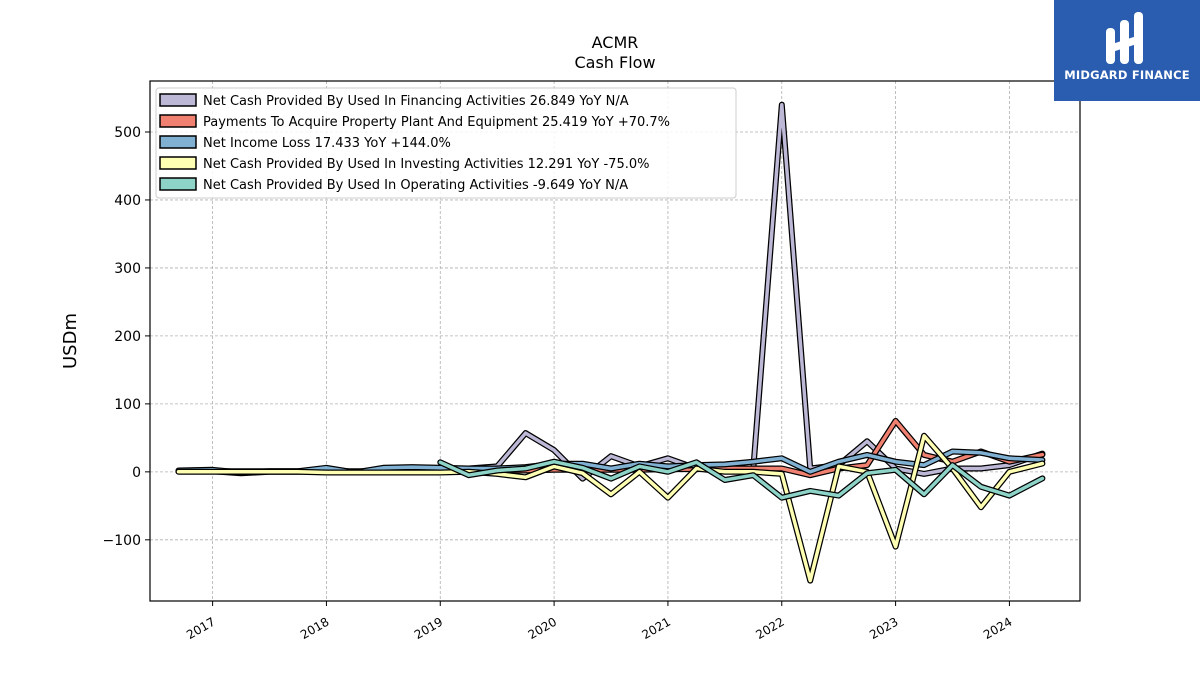 This screenshot has height=675, width=1200. Describe the element at coordinates (70, 341) in the screenshot. I see `y-axis-label: USDm` at that location.